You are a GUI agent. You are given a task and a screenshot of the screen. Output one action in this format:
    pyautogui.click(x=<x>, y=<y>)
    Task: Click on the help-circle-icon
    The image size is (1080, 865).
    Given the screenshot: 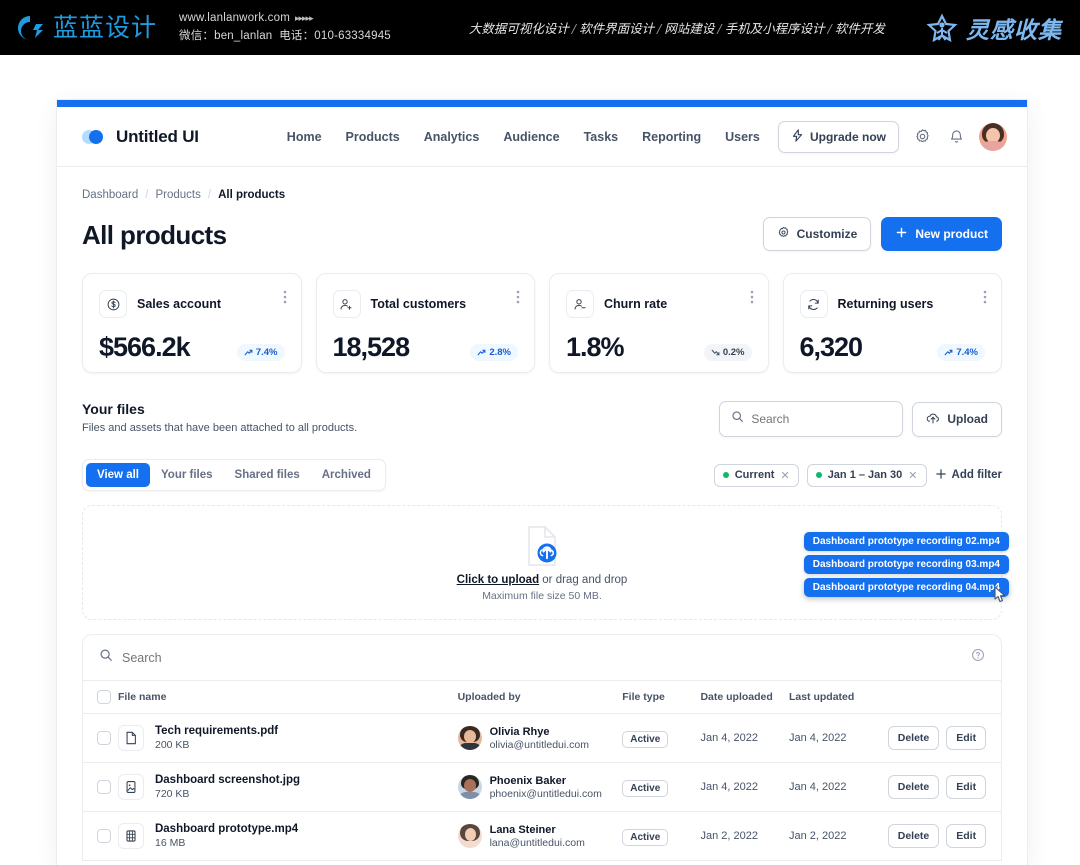 What is the action you would take?
    pyautogui.click(x=978, y=657)
    